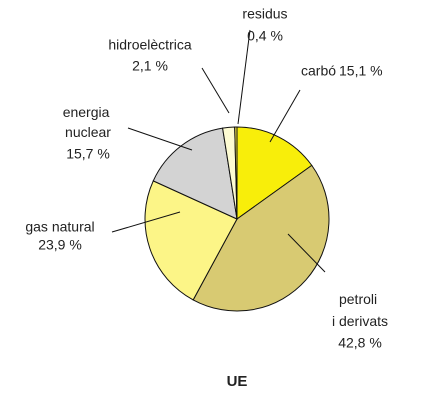 The width and height of the screenshot is (423, 400). What do you see at coordinates (265, 36) in the screenshot?
I see `value-label: 0,4 %` at bounding box center [265, 36].